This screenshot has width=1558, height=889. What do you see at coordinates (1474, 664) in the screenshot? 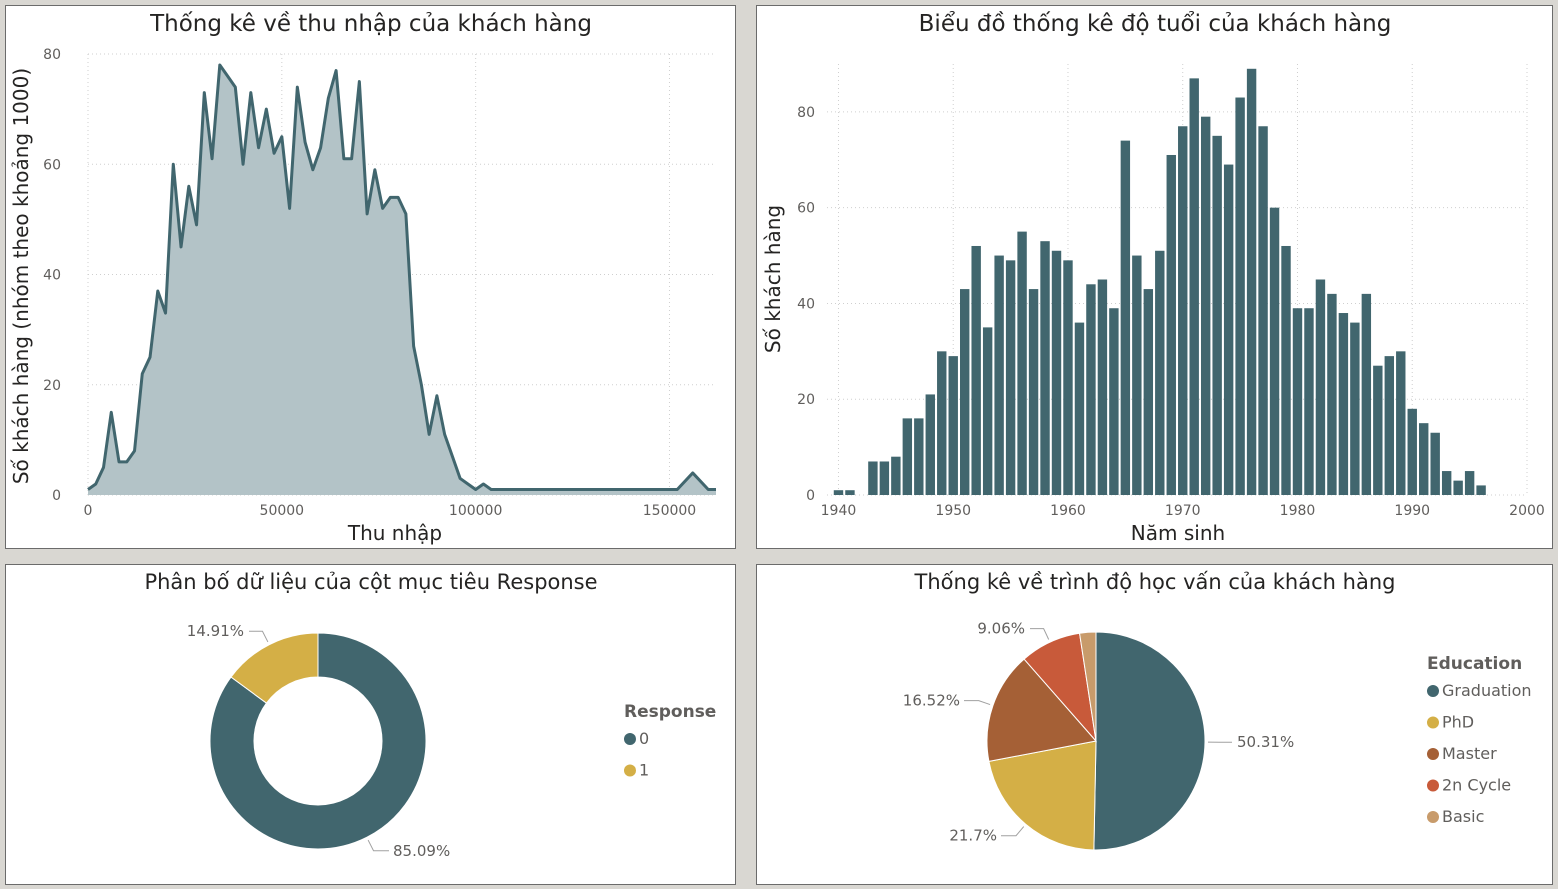
I see `legend-title: Education` at bounding box center [1474, 664].